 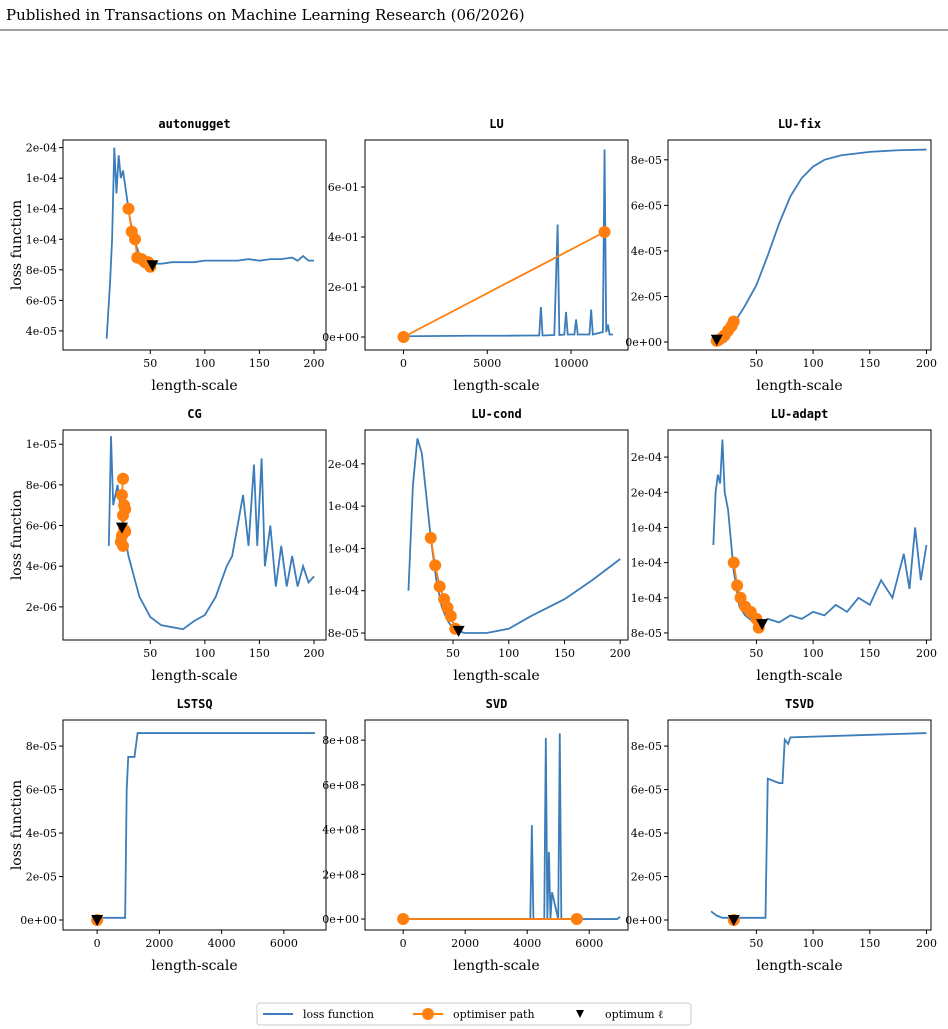 I want to click on legend-label: optimiser path, so click(x=494, y=1014).